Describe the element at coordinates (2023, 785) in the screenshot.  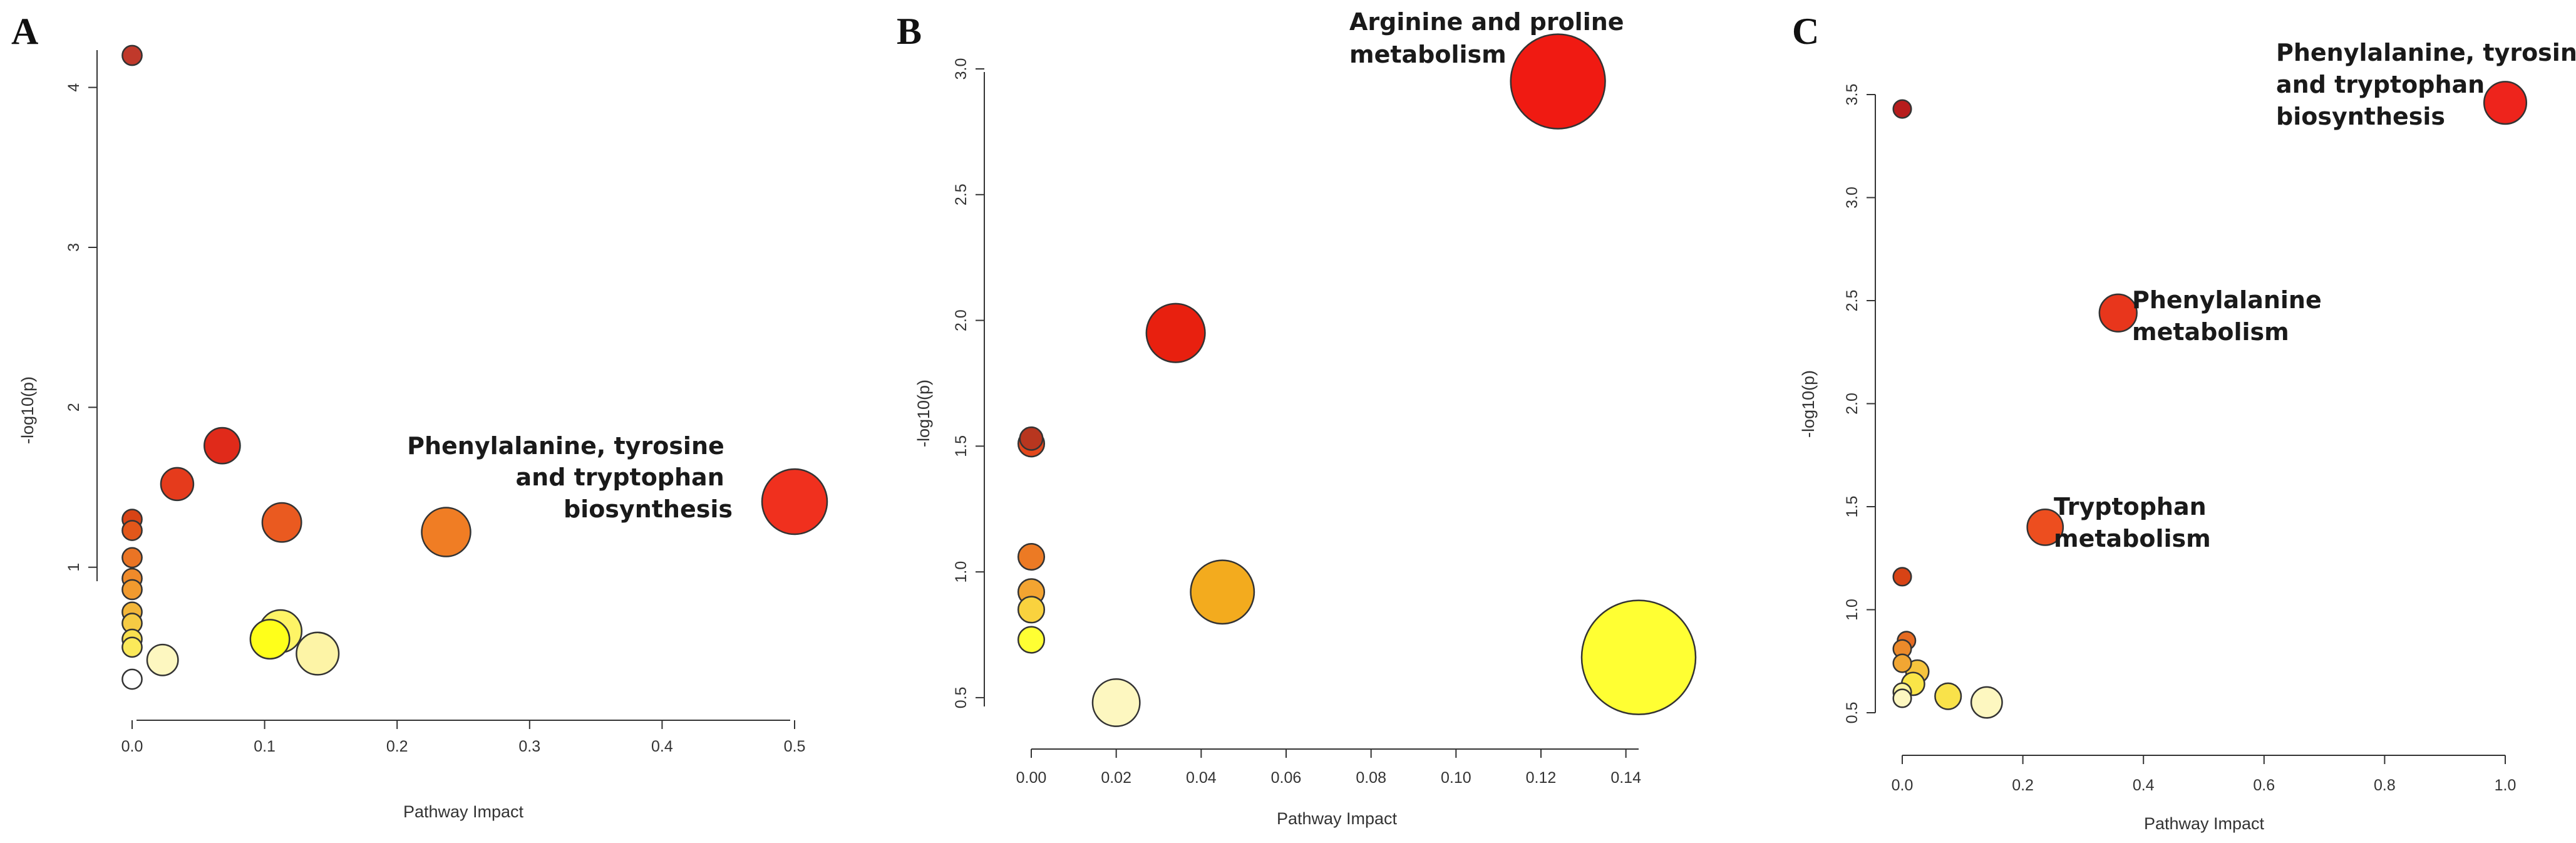
I see `panel-c-x-tick-label: 0.2` at that location.